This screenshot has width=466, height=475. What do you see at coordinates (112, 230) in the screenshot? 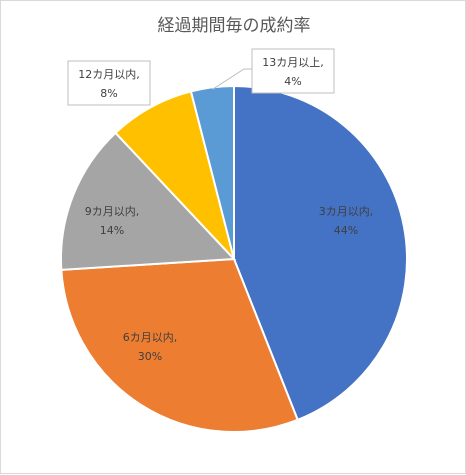
I see `data-label-value: 14%` at bounding box center [112, 230].